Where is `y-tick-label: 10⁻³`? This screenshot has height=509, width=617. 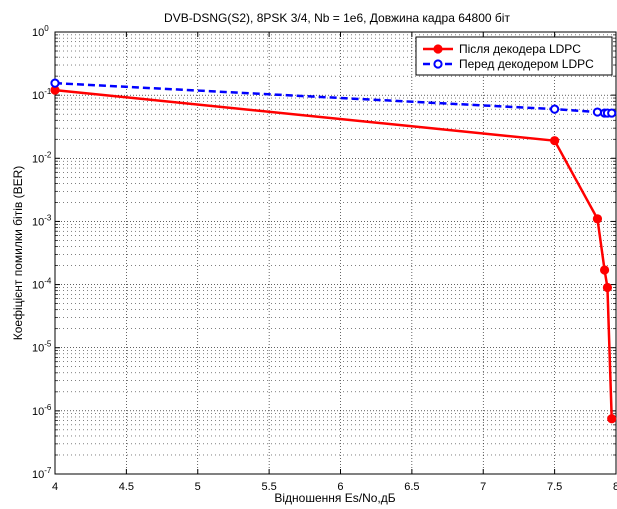 y-tick-label: 10⁻³ is located at coordinates (42, 220).